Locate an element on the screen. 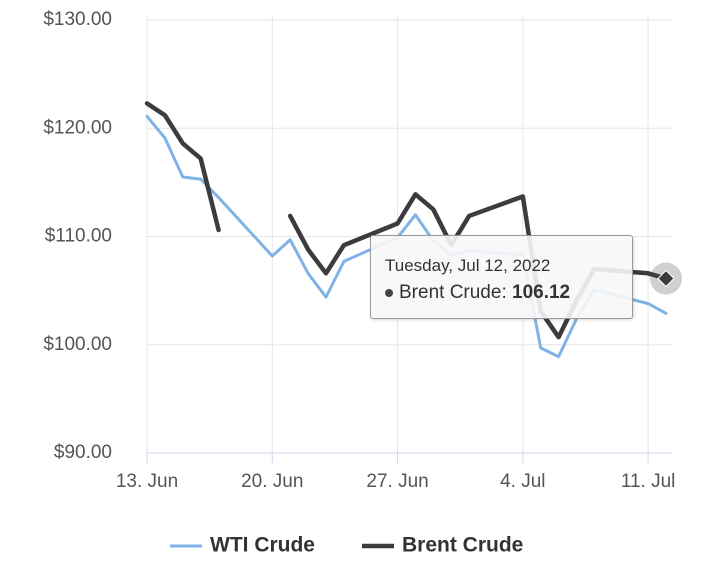 This screenshot has width=716, height=571. y-tick-label: $120.00 is located at coordinates (77, 127).